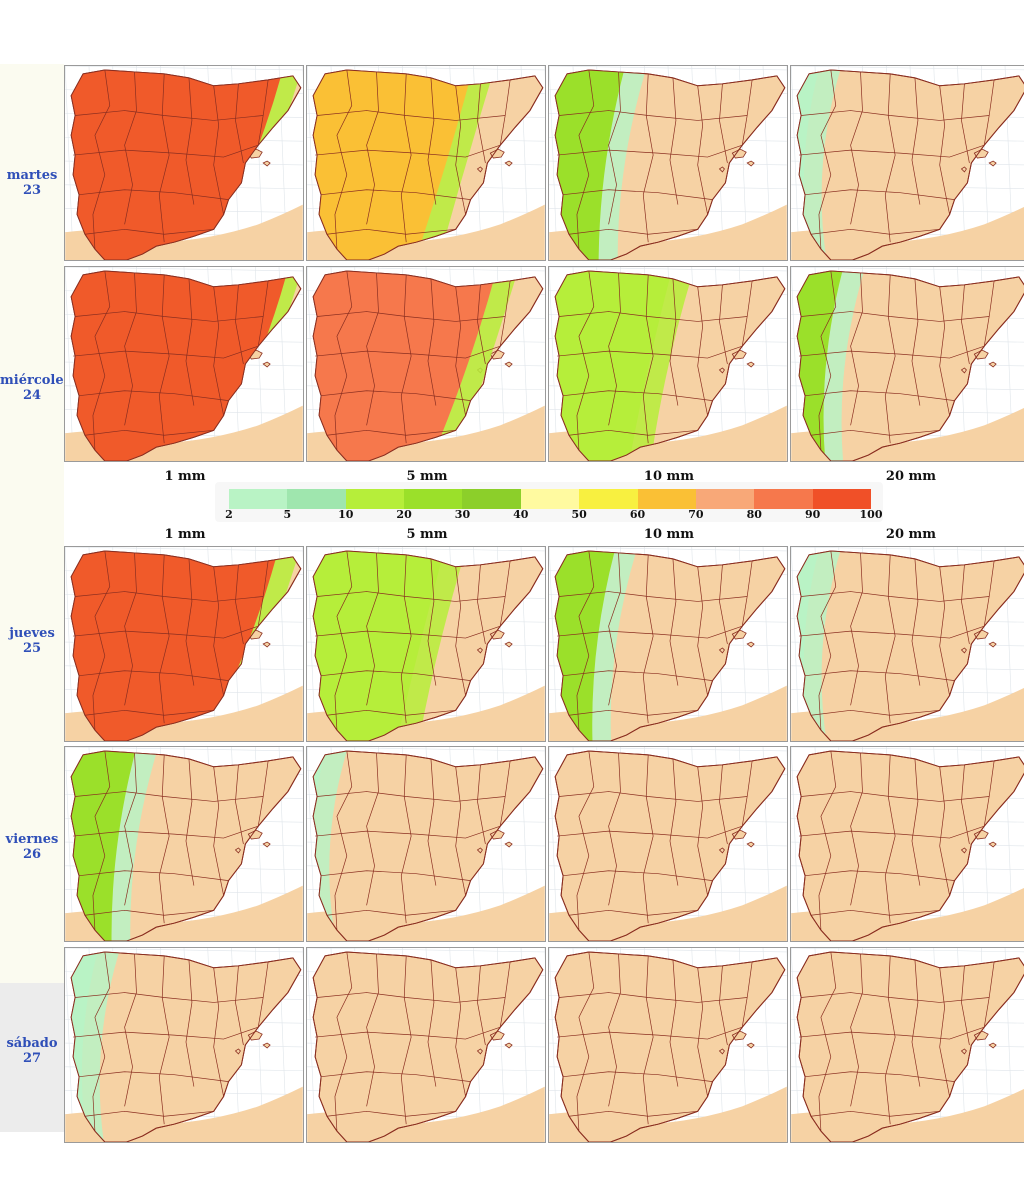 The height and width of the screenshot is (1198, 1024). I want to click on day-label-martes: martes 23, so click(32, 183).